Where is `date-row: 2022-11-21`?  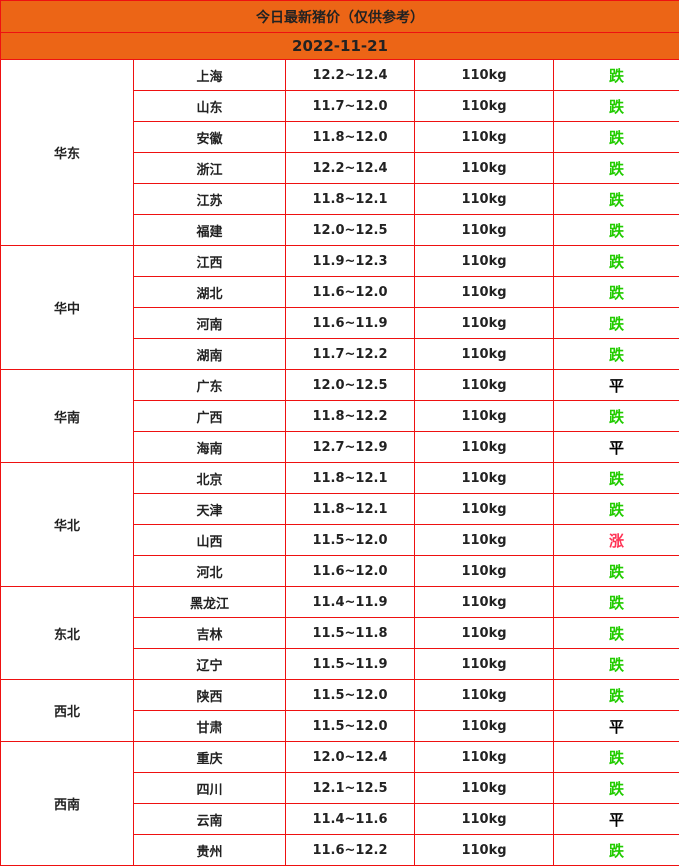 date-row: 2022-11-21 is located at coordinates (339, 46).